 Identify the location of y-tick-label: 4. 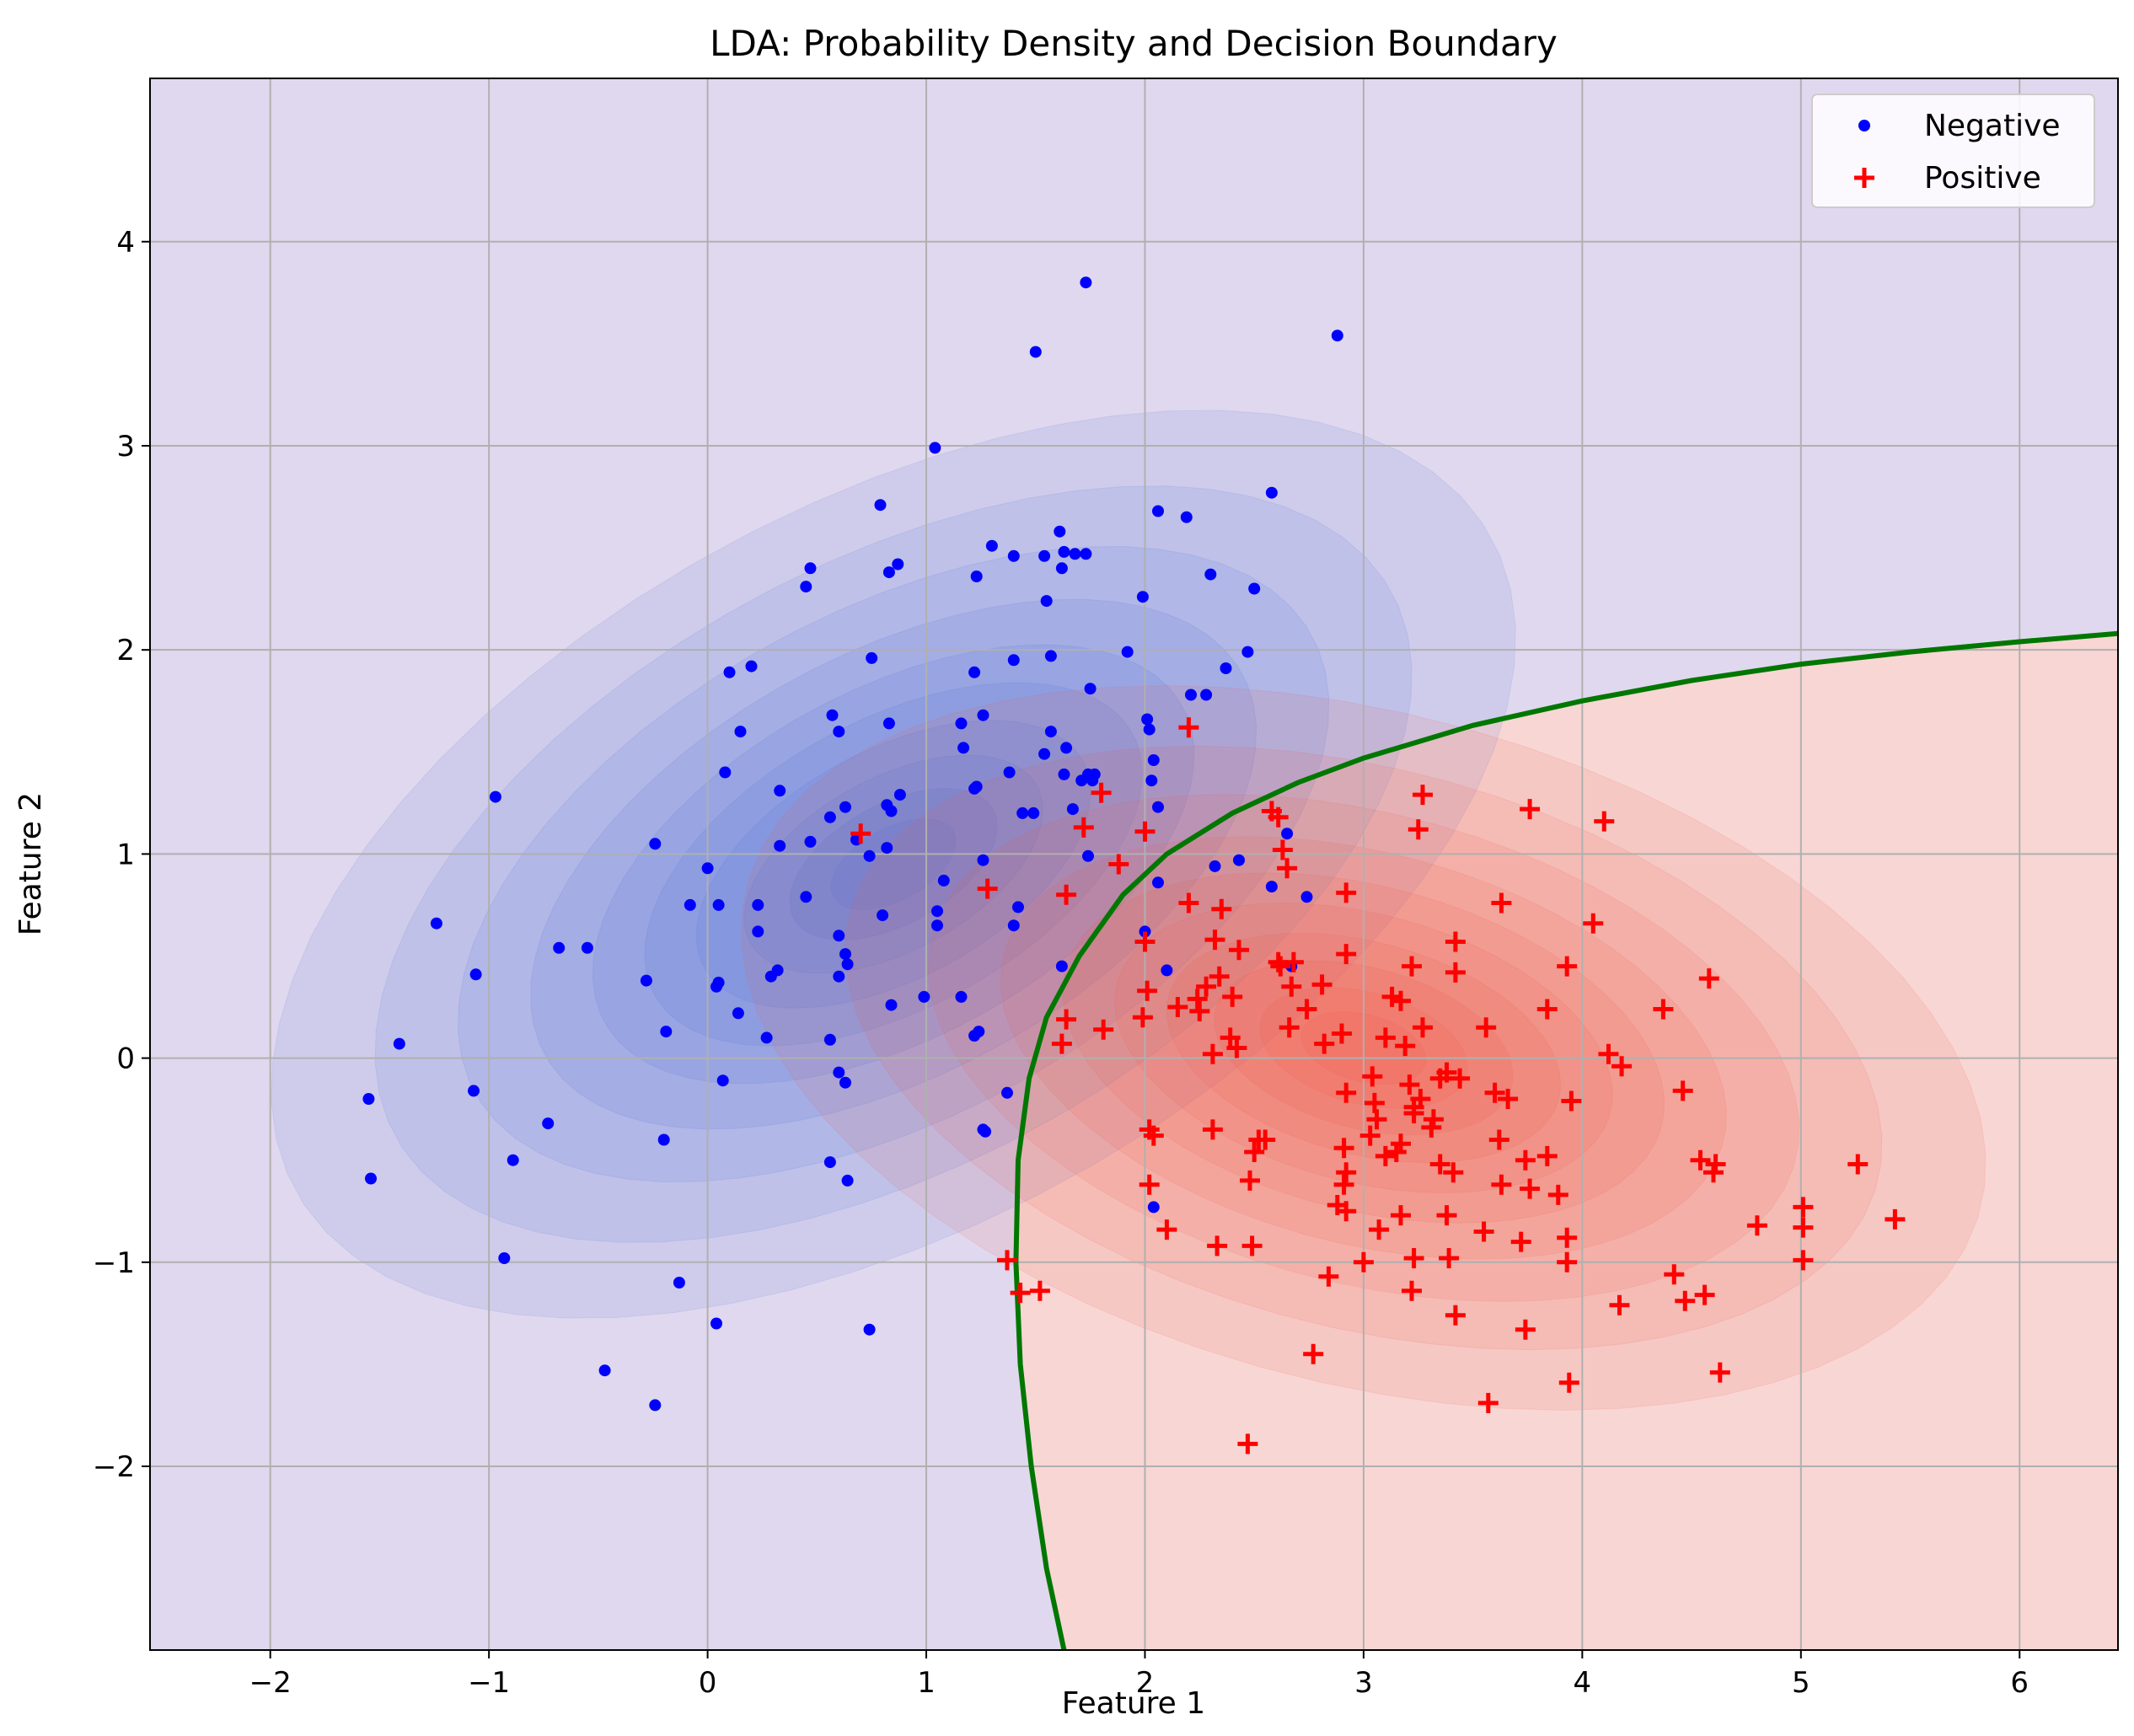
(126, 243).